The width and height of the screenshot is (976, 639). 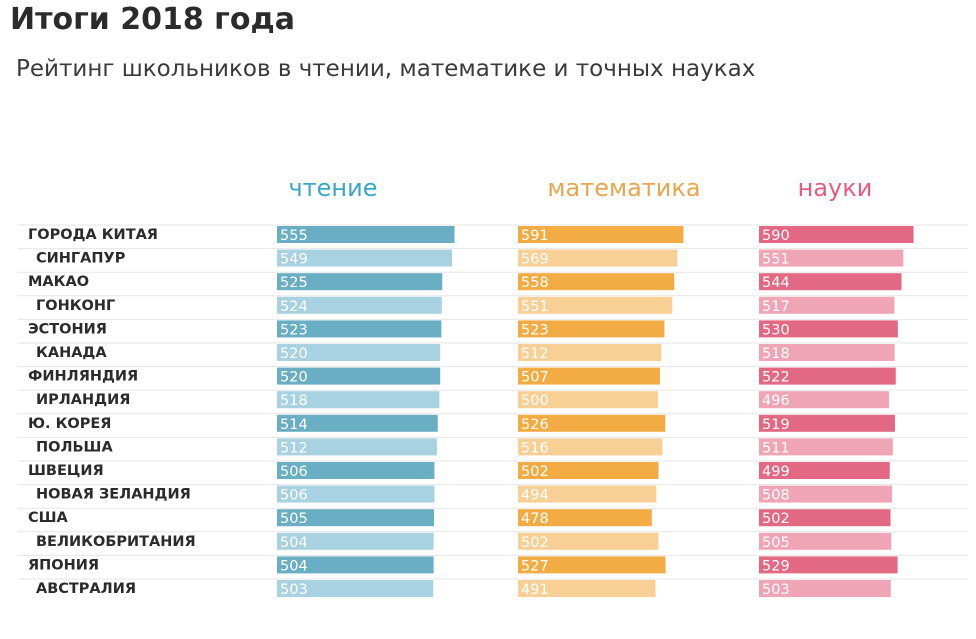 What do you see at coordinates (113, 495) in the screenshot?
I see `category-label: НОВАЯ ЗЕЛАНДИЯ` at bounding box center [113, 495].